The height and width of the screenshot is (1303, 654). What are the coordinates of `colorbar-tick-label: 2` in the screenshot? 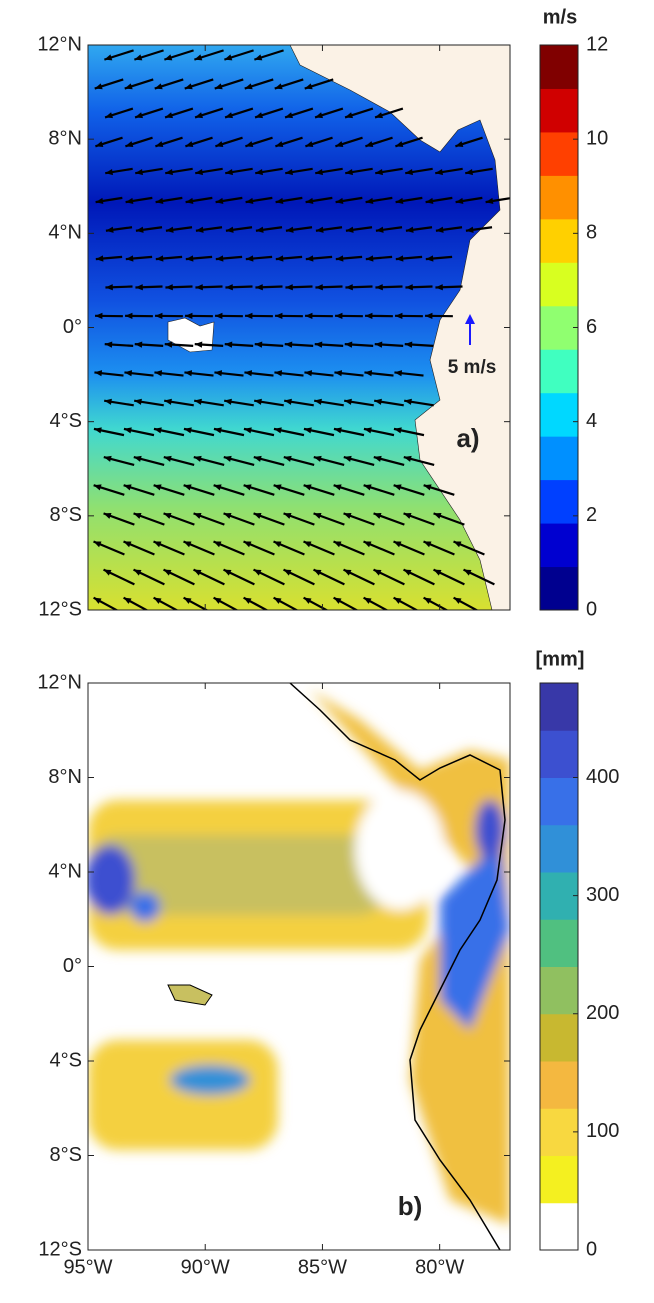 It's located at (591, 515).